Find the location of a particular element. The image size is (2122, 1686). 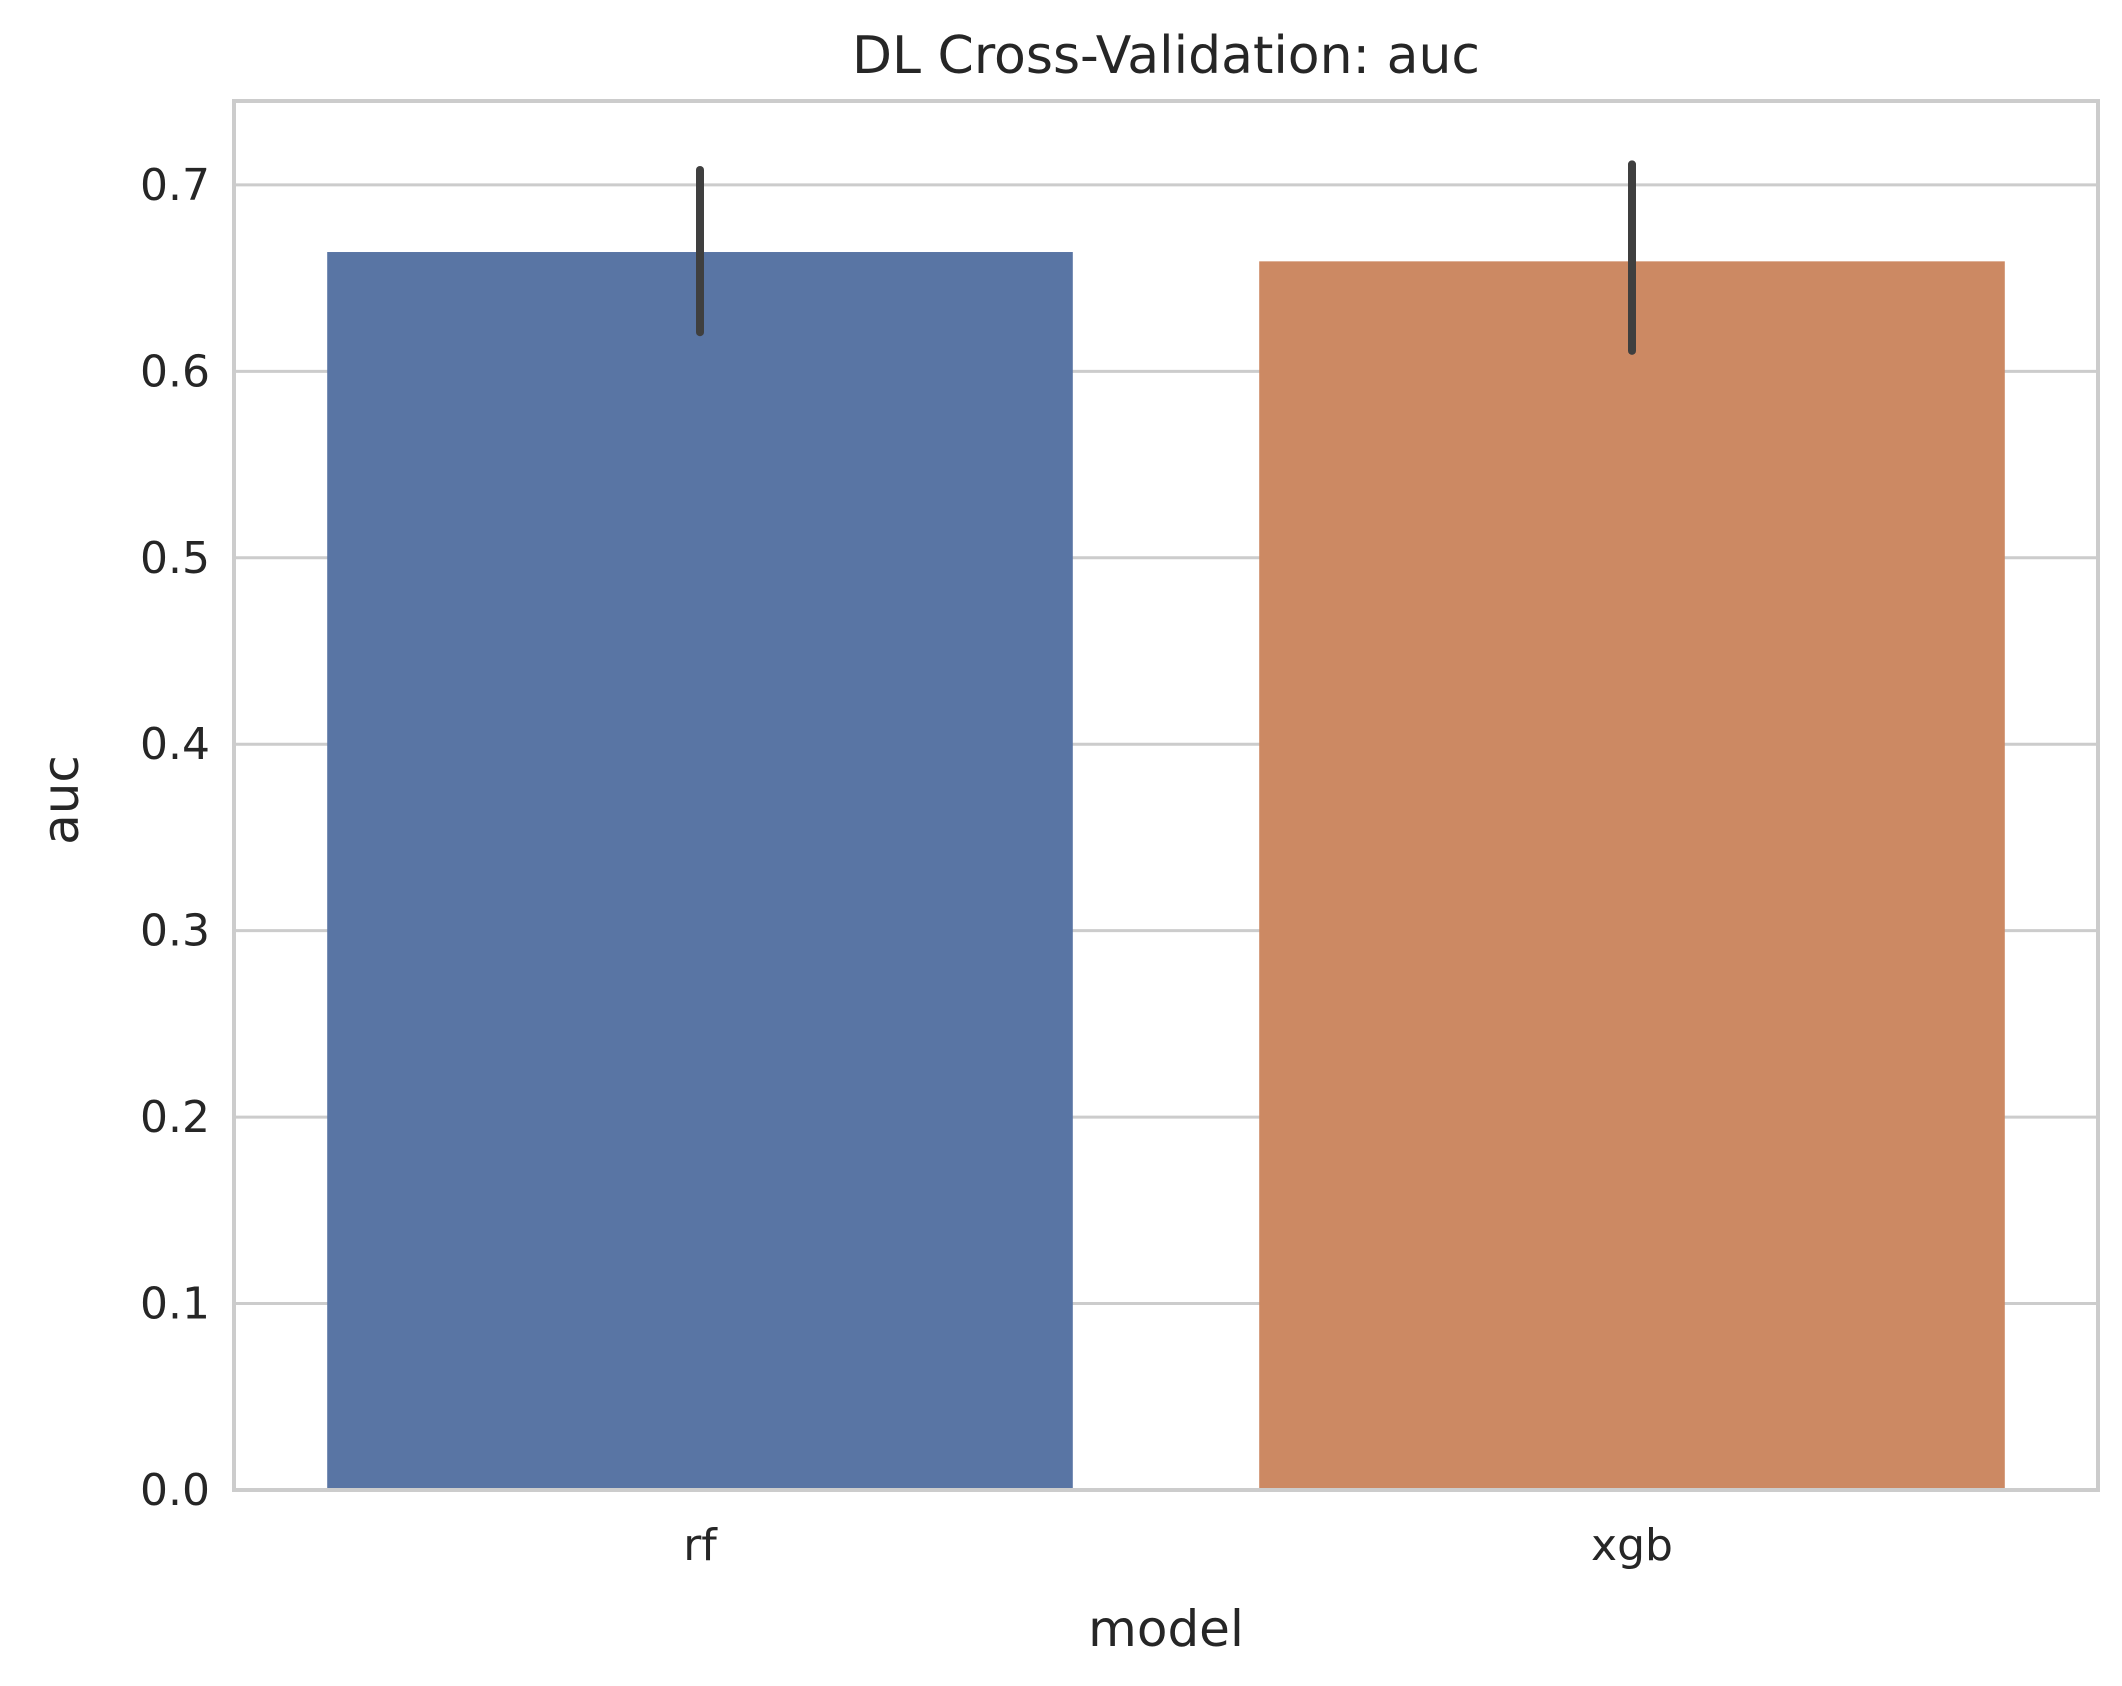

y-tick-label: 0.4 is located at coordinates (175, 744).